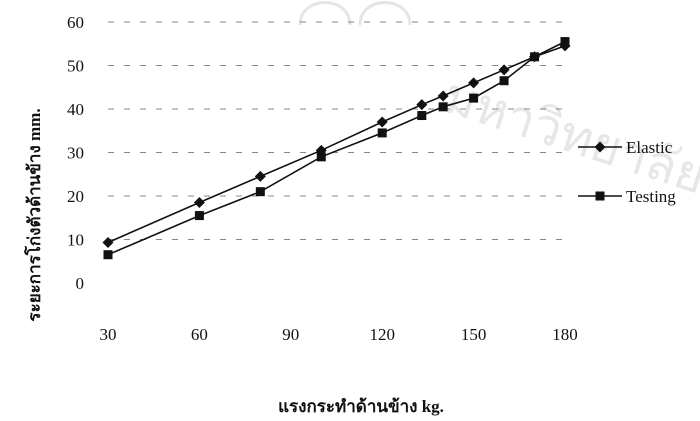 The height and width of the screenshot is (421, 700). Describe the element at coordinates (75, 240) in the screenshot. I see `y-tick-label: 10` at that location.